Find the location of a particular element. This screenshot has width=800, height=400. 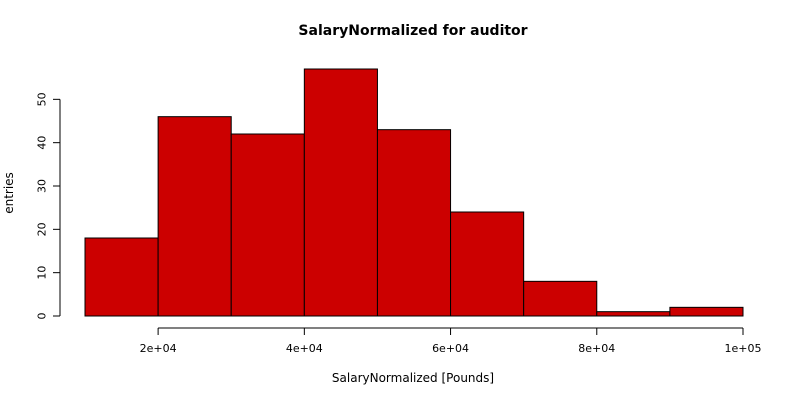

y-tick-label: 0 is located at coordinates (42, 316).